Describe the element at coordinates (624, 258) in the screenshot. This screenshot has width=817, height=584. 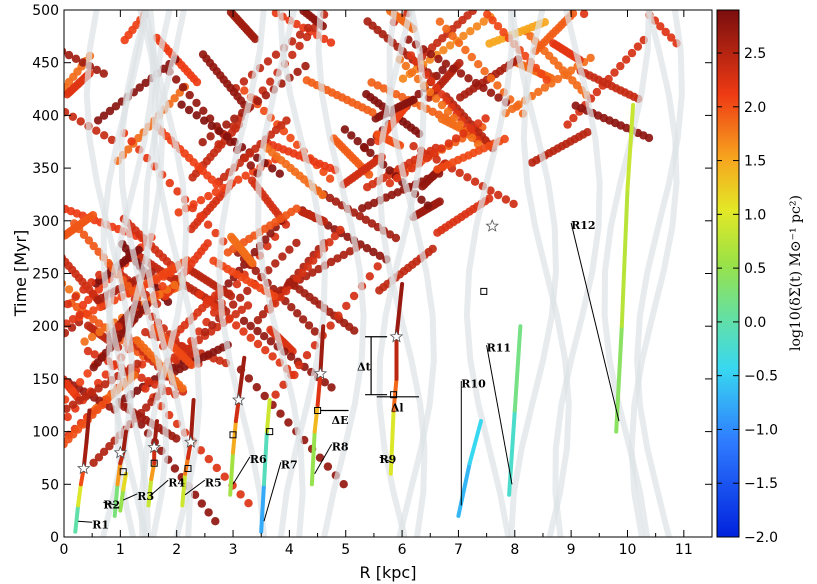
I see `track-R12-segment` at that location.